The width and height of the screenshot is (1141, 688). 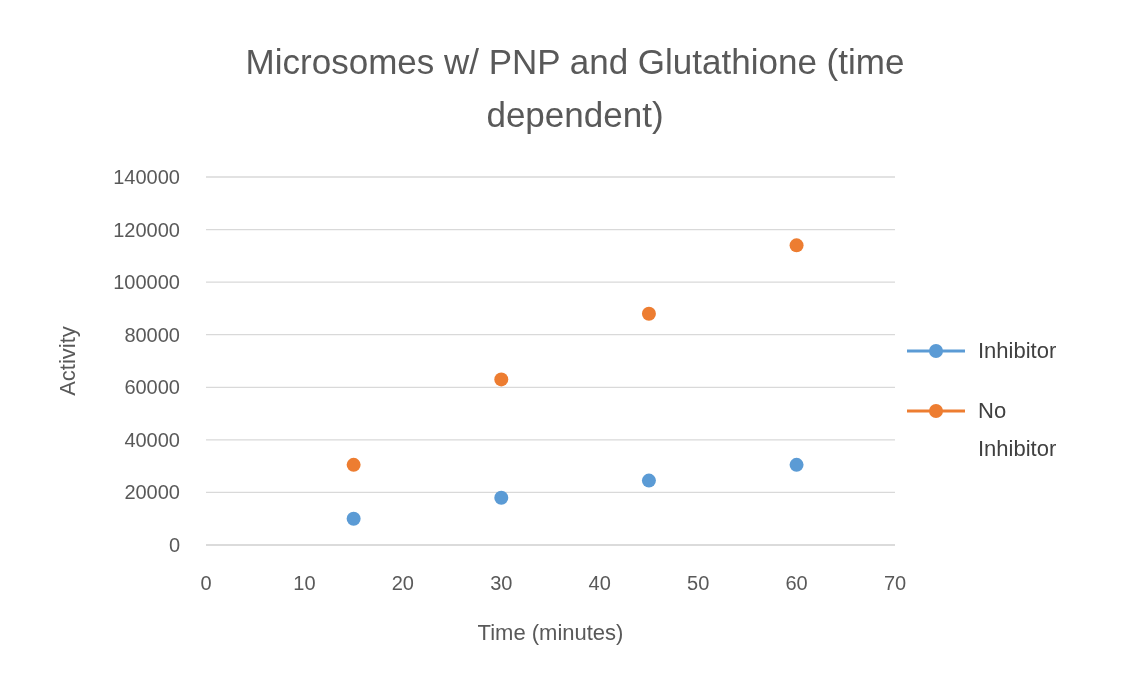 I want to click on x-axis-title: Time (minutes), so click(x=550, y=632).